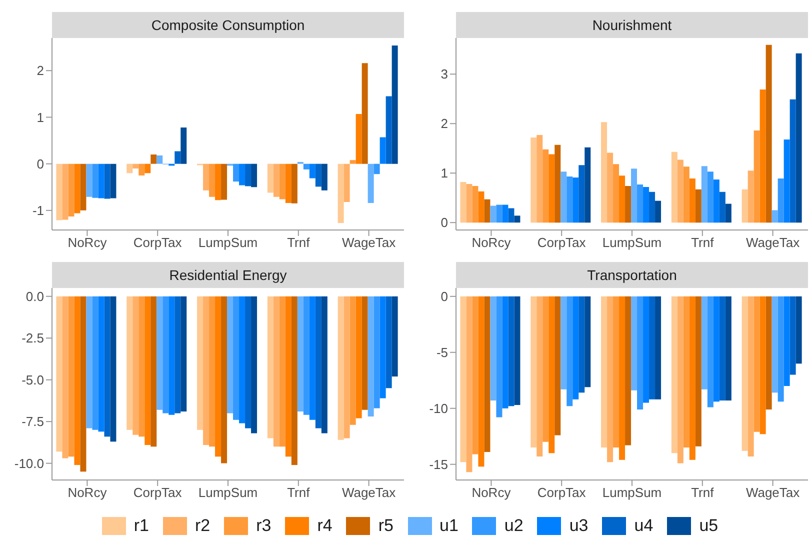 This screenshot has height=546, width=812. What do you see at coordinates (632, 25) in the screenshot?
I see `chart-title: Nourishment` at bounding box center [632, 25].